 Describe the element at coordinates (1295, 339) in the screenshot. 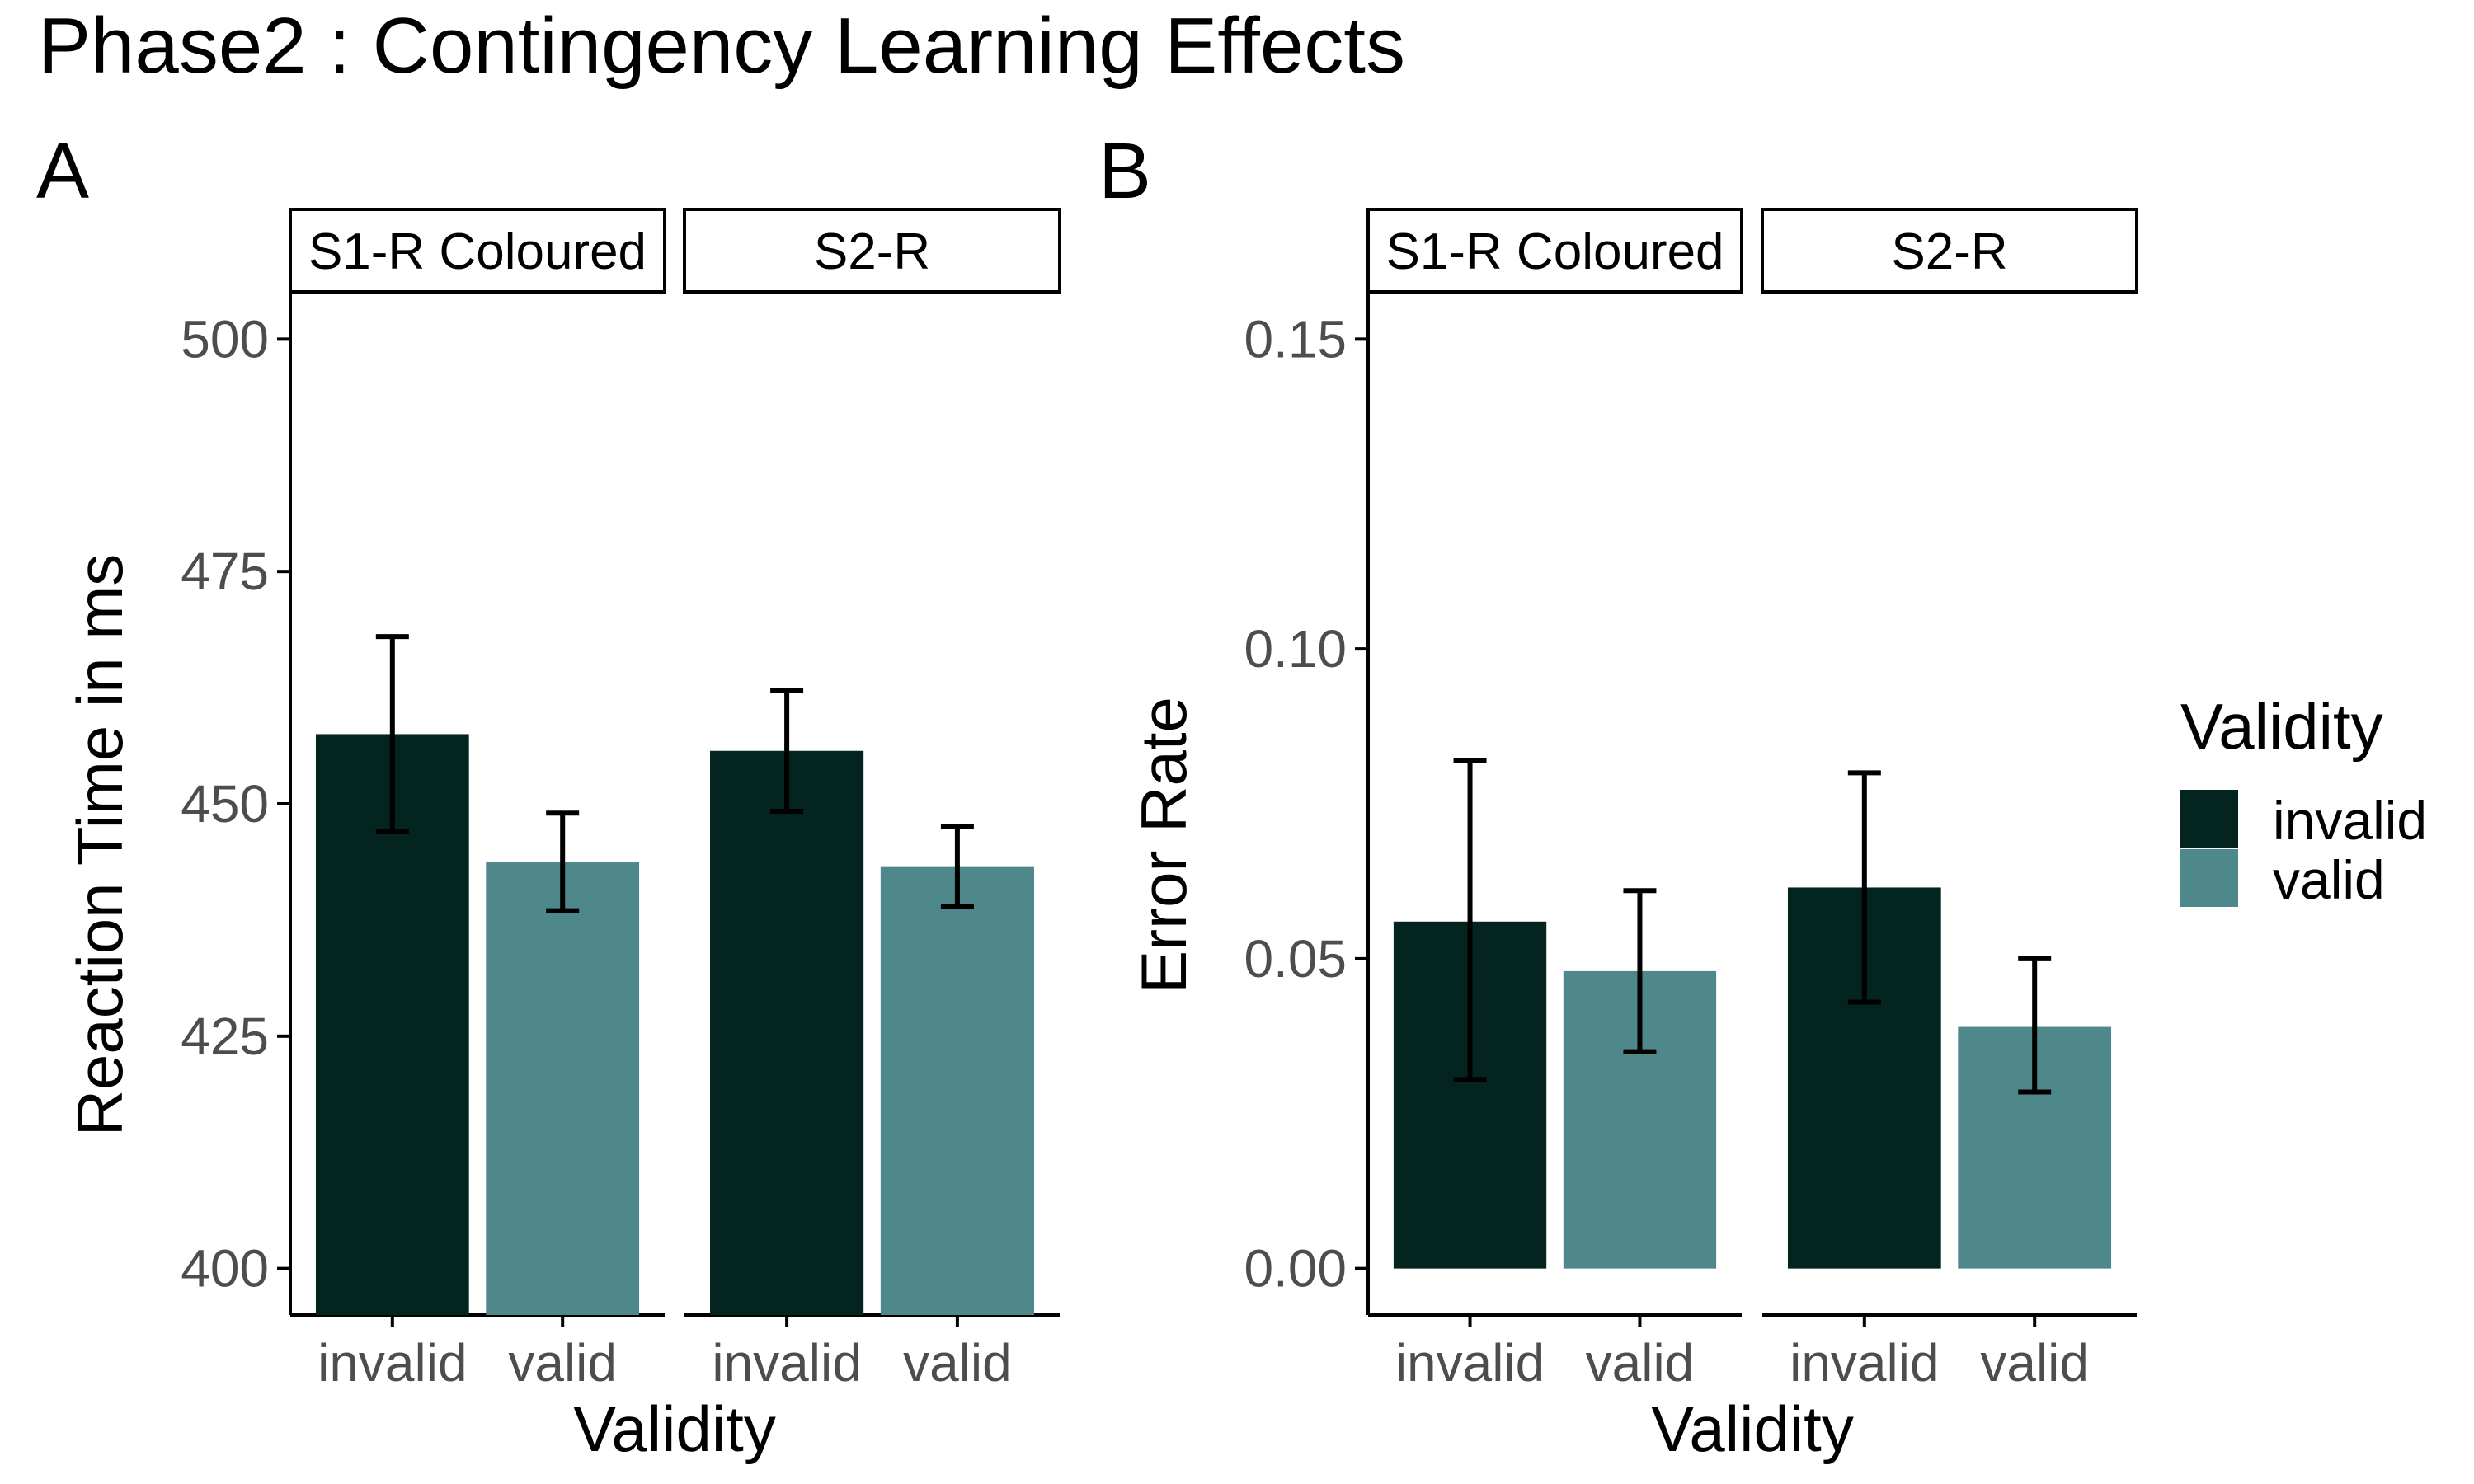

I see `y-tick-label: 0.15` at that location.